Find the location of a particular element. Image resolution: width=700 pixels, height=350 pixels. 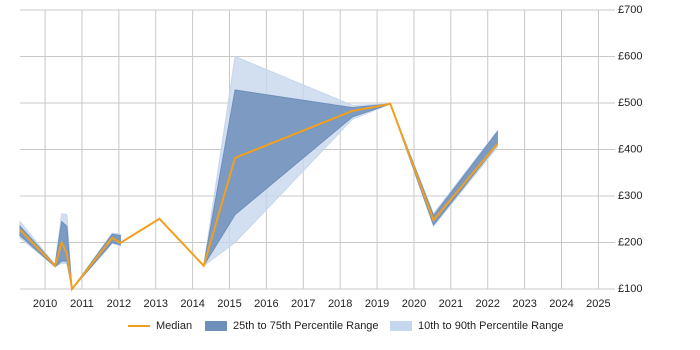

y-tick-label: £500 is located at coordinates (630, 103).